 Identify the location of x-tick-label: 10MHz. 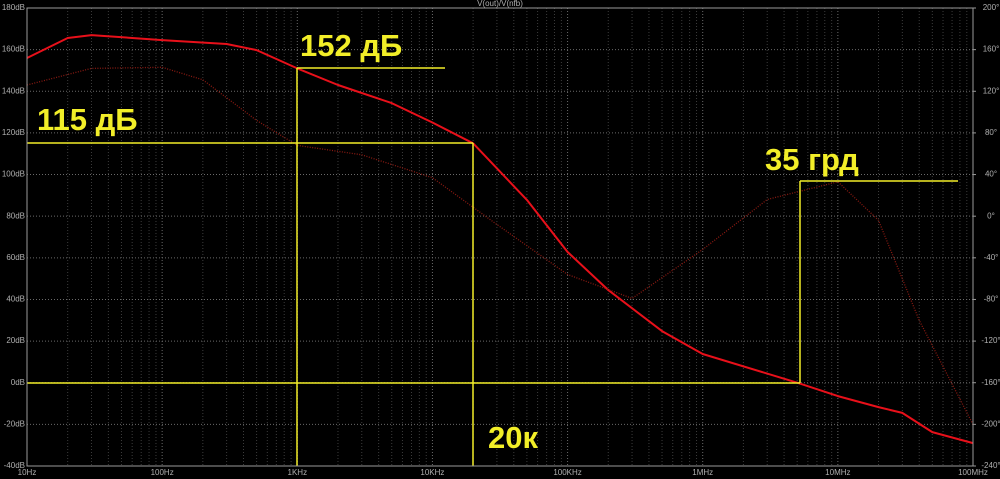
(837, 472).